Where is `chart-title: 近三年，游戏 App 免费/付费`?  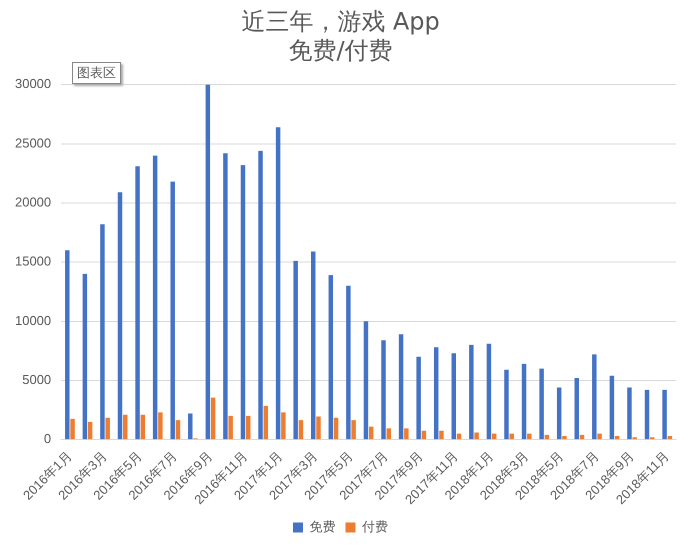 chart-title: 近三年，游戏 App 免费/付费 is located at coordinates (340, 36).